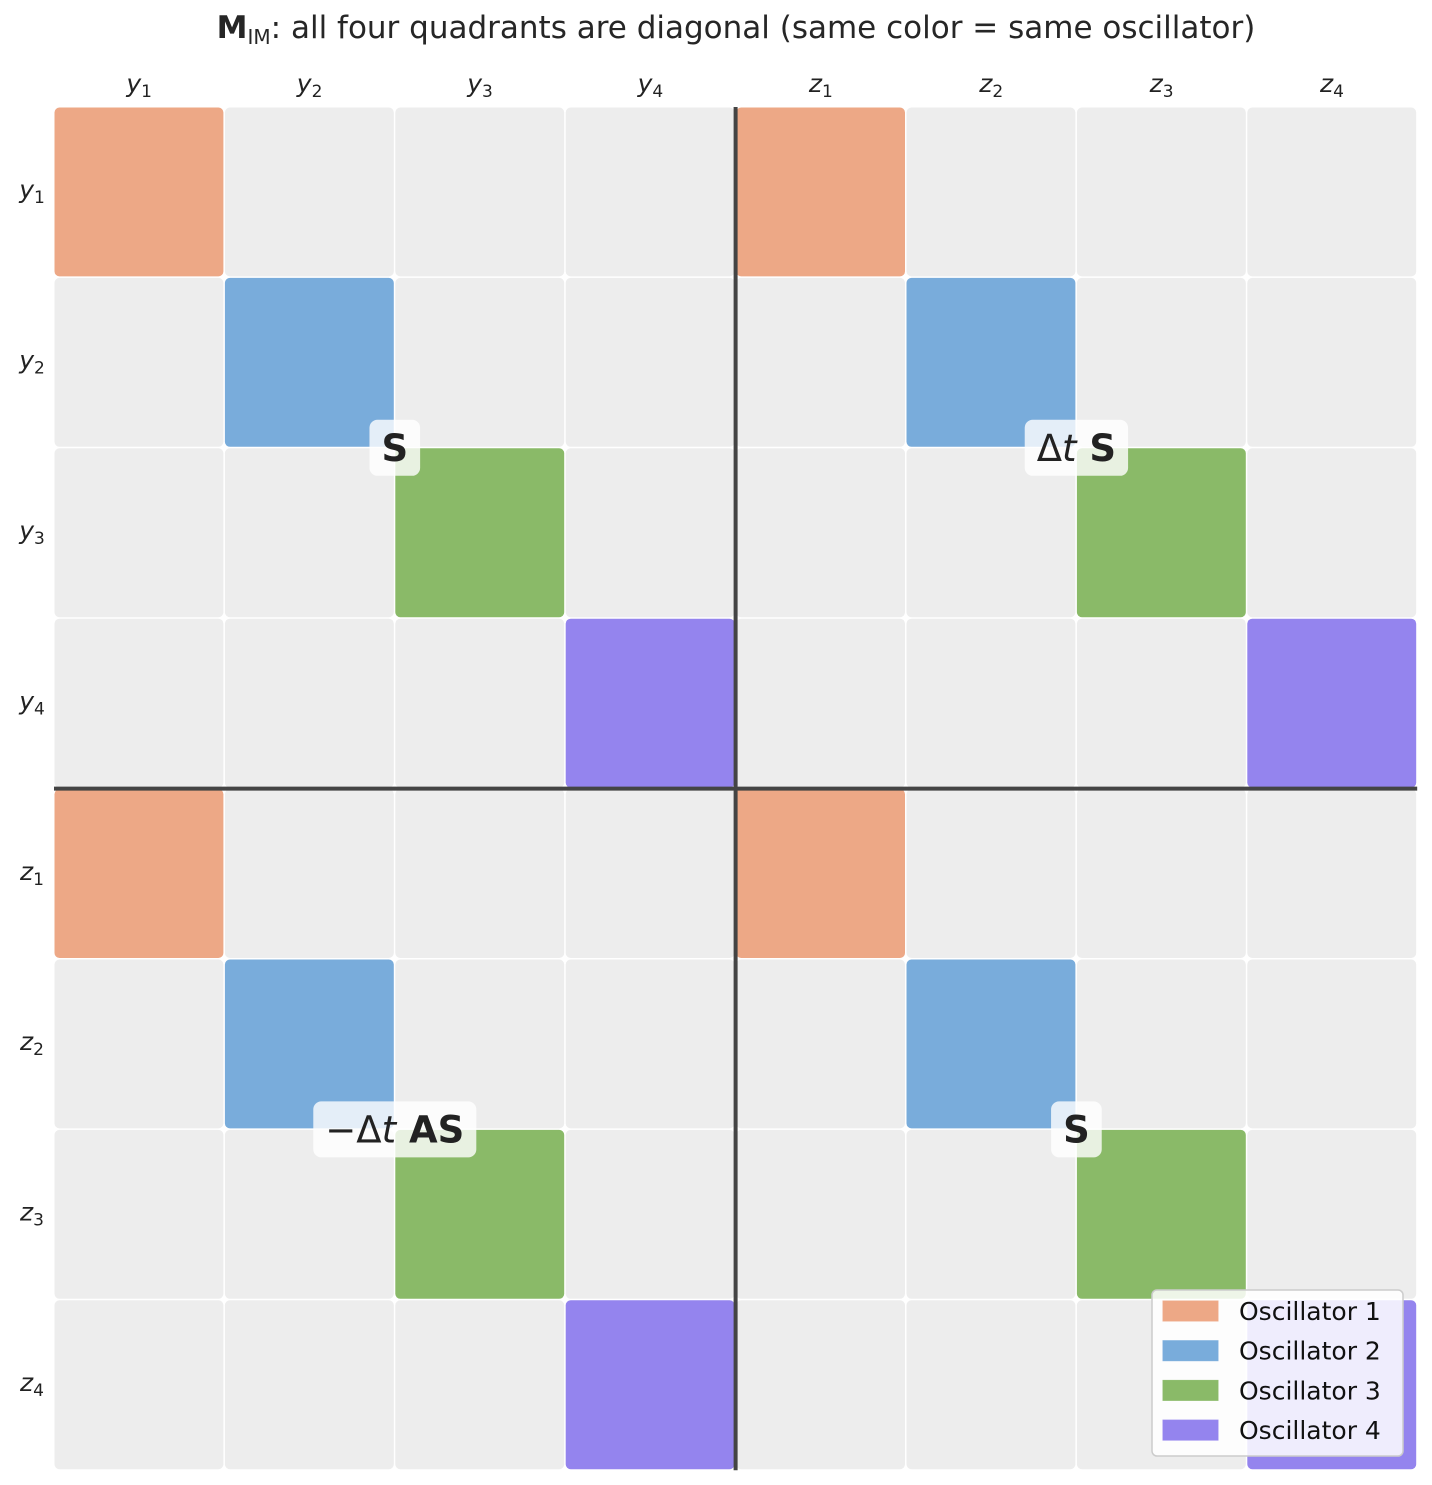 This screenshot has height=1485, width=1432. I want to click on quadrant-label-bottom-right: S, so click(1076, 1129).